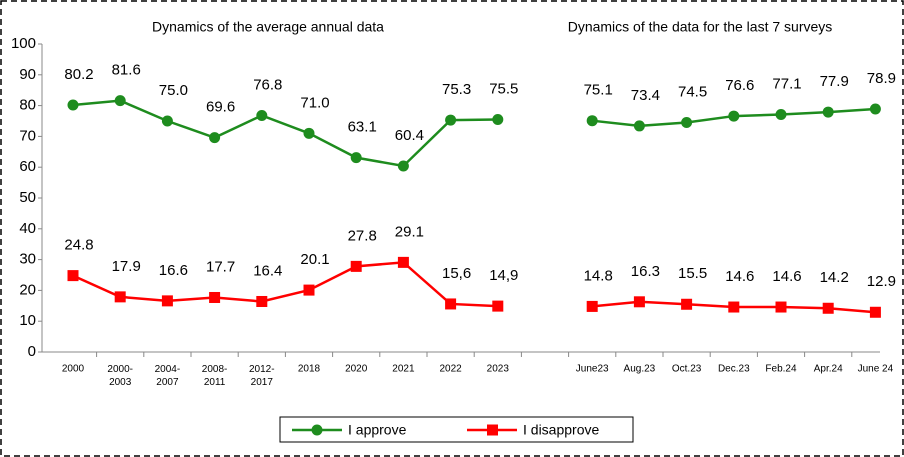  Describe the element at coordinates (262, 369) in the screenshot. I see `x-tick-label-line: 2012-` at that location.